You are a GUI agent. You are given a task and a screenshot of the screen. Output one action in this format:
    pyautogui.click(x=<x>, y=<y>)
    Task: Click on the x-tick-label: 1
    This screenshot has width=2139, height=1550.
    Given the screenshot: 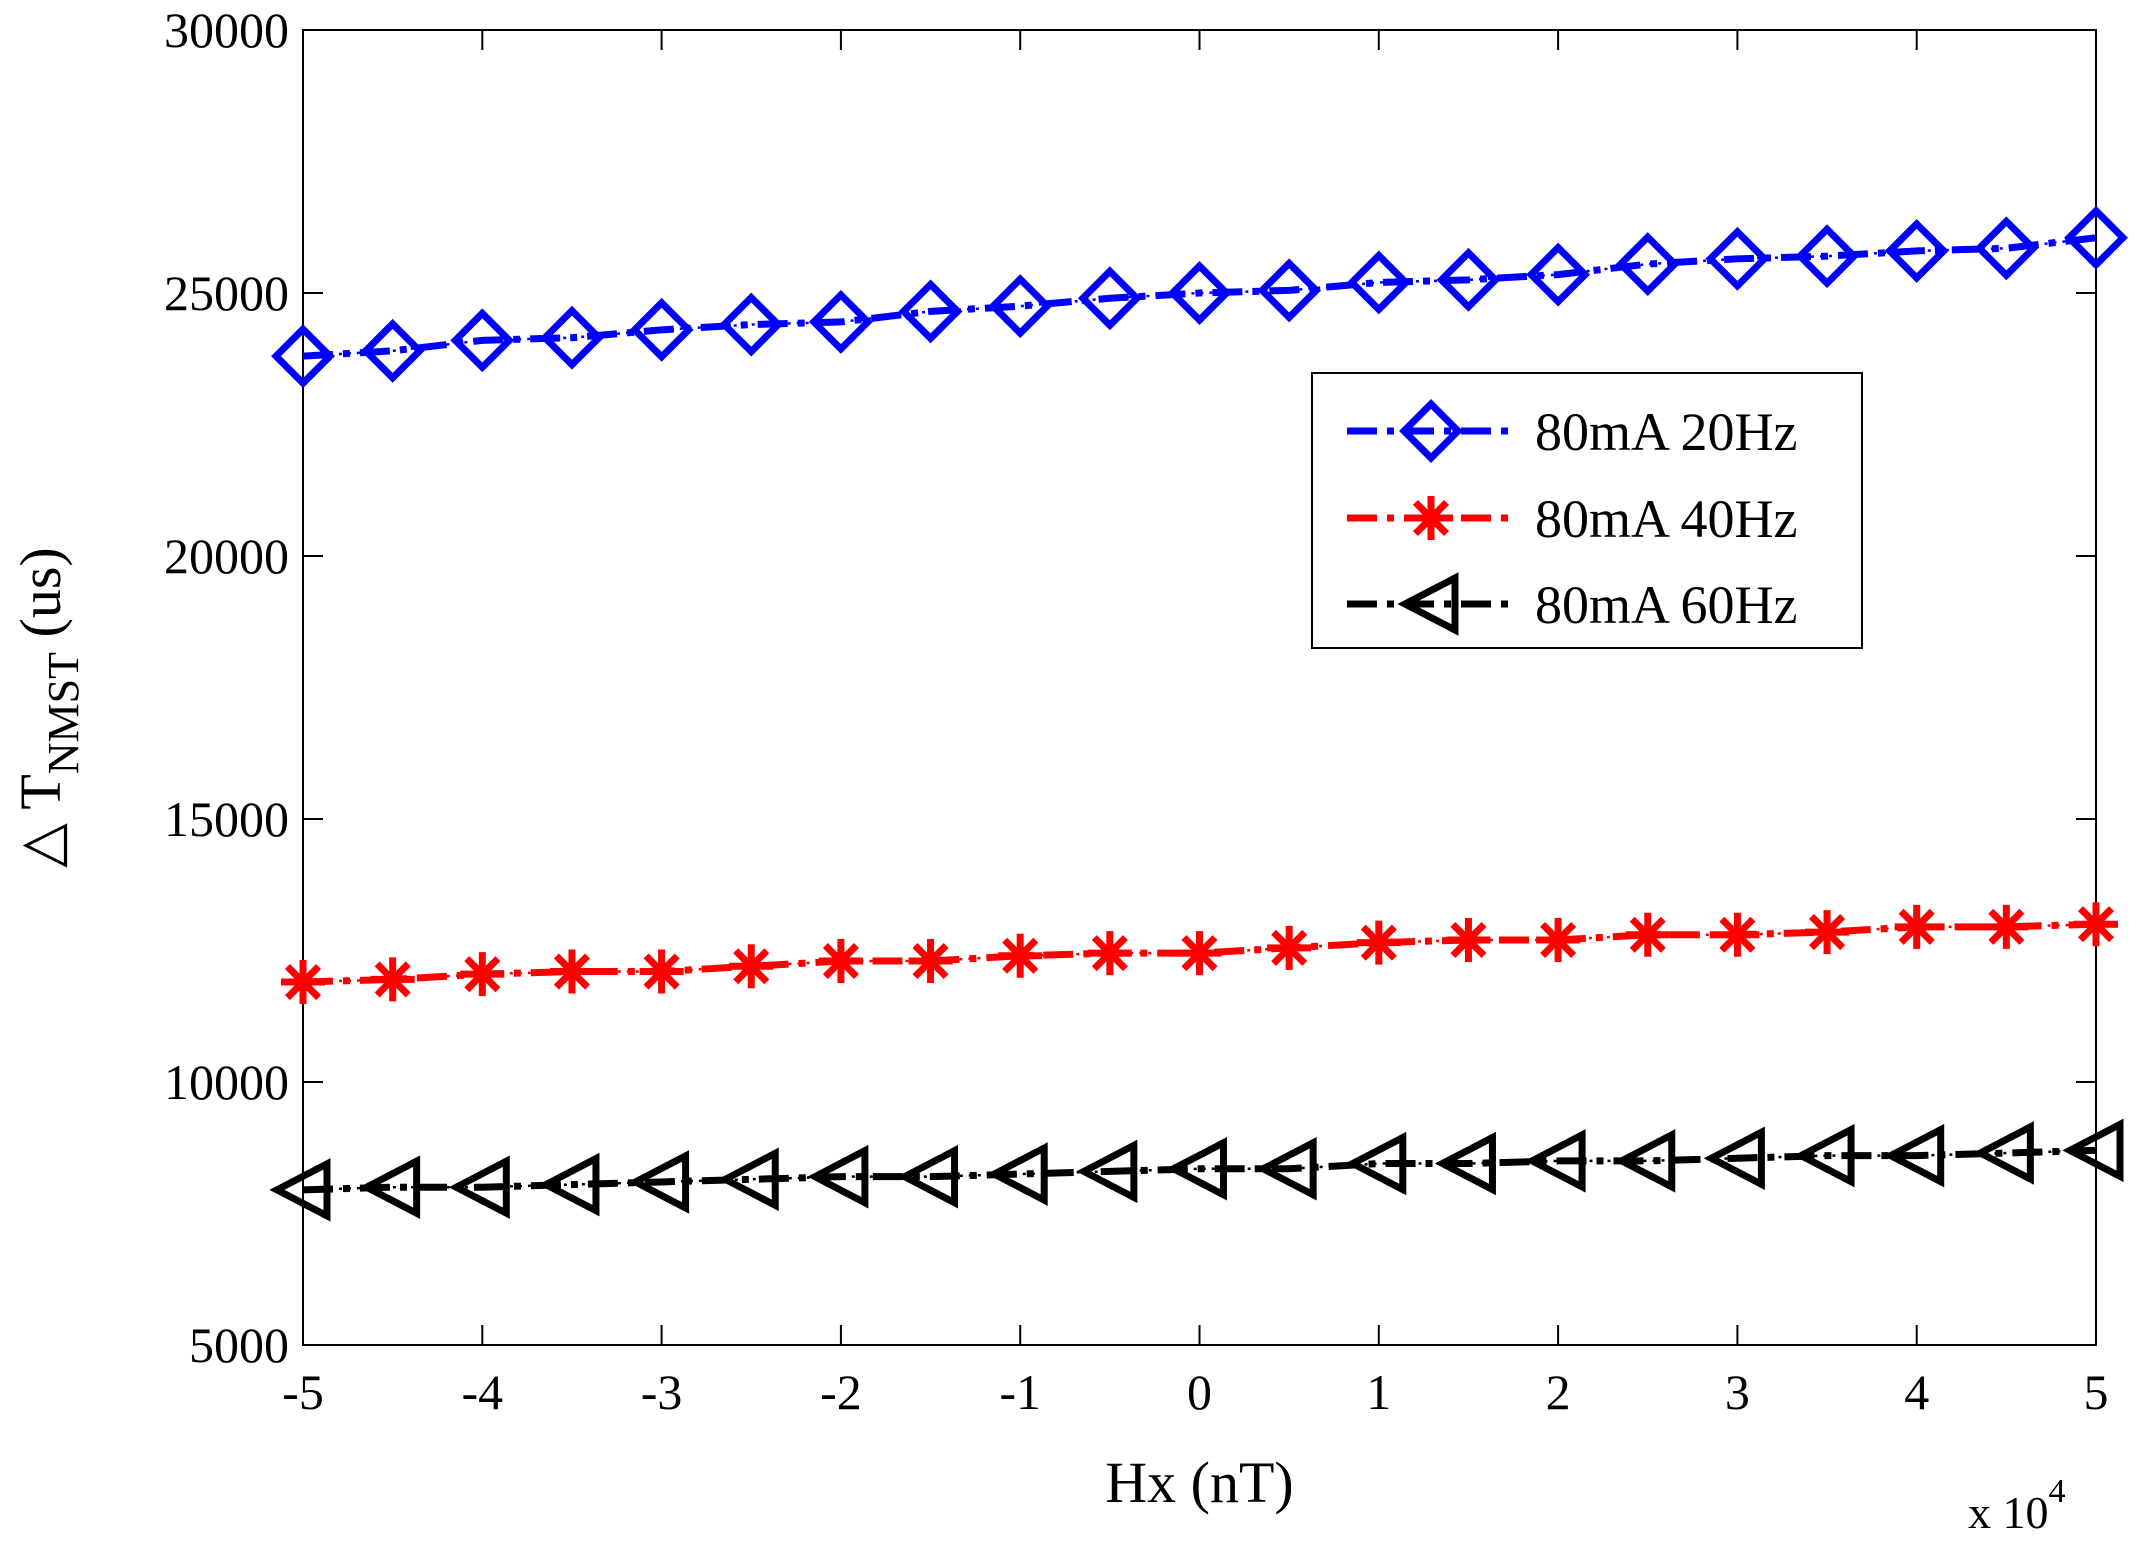 What is the action you would take?
    pyautogui.click(x=1378, y=1392)
    